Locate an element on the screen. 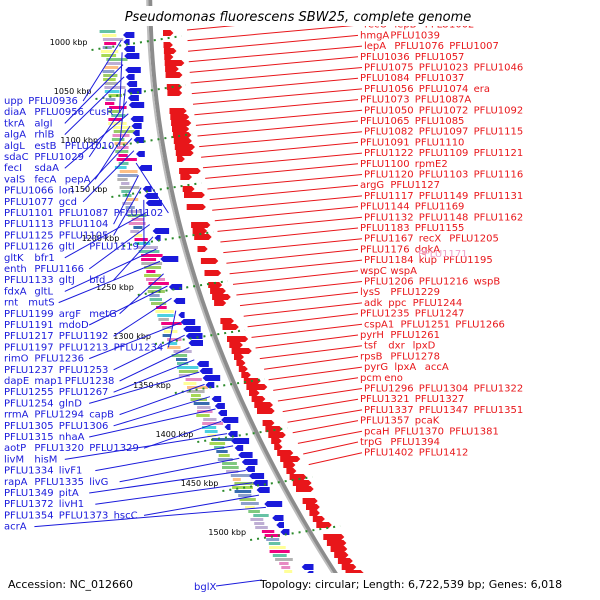 Image resolution: width=600 pixels, height=600 pixels. gene-label: PFLU1234 is located at coordinates (139, 347).